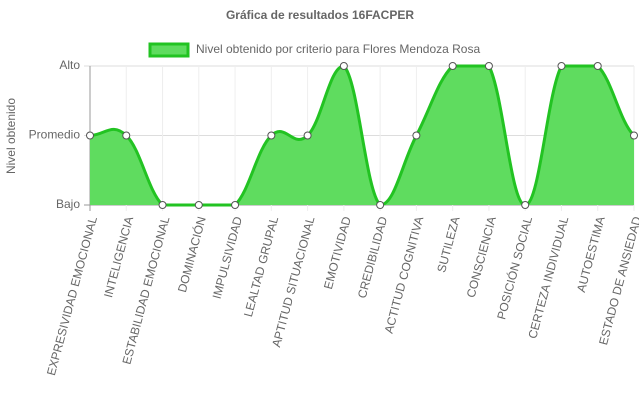 The width and height of the screenshot is (639, 411). I want to click on x-tick-label: DOMINACIÓN, so click(191, 254).